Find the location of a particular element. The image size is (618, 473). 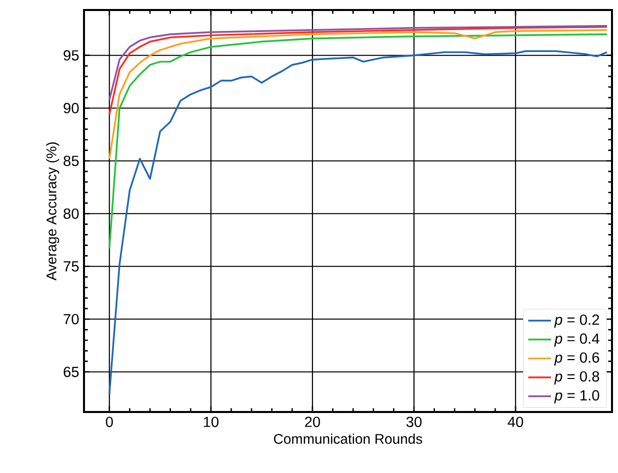

y-tick-label: 70 is located at coordinates (71, 319).